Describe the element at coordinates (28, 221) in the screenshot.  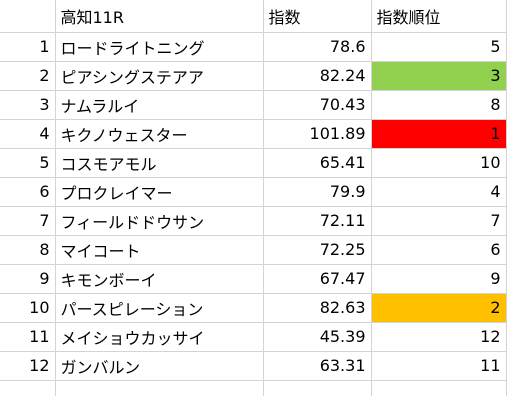
I see `row-number-cell: 7` at that location.